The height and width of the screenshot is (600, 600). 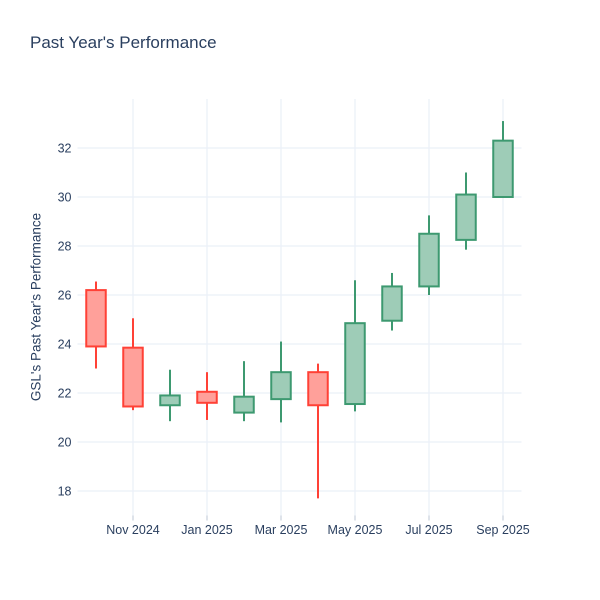 I want to click on candle-oct-2024, so click(x=96, y=325).